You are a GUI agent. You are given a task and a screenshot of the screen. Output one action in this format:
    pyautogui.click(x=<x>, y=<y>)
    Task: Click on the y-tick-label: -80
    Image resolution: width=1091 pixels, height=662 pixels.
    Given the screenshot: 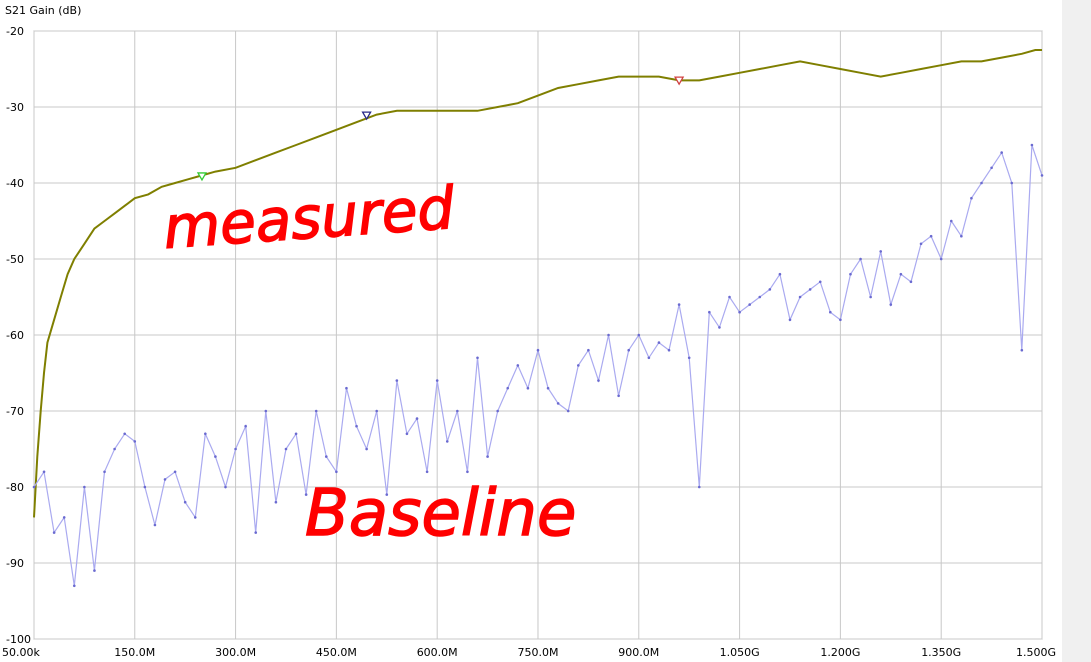 What is the action you would take?
    pyautogui.click(x=15, y=487)
    